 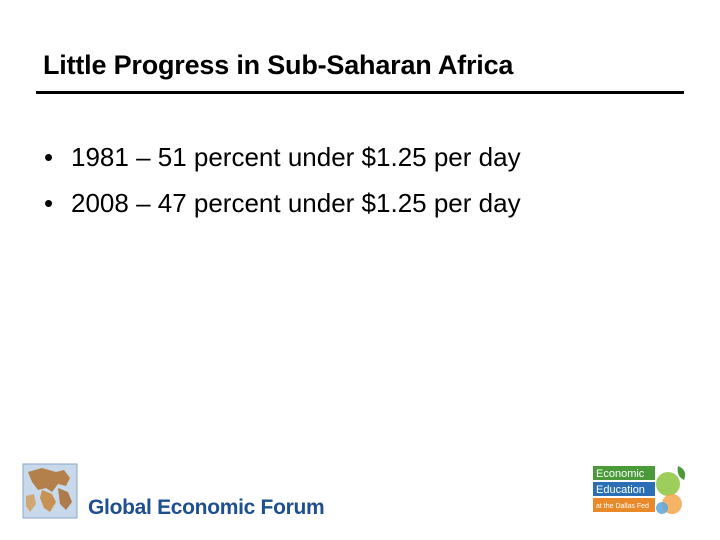 What do you see at coordinates (620, 474) in the screenshot?
I see `logo-line-economic: Economic` at bounding box center [620, 474].